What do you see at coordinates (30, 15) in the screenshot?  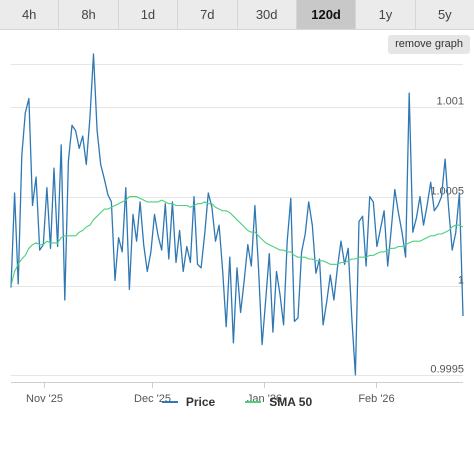 I see `tab-4h: 4h` at bounding box center [30, 15].